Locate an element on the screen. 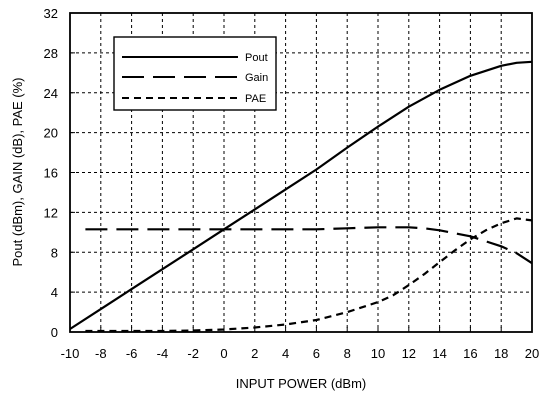 The width and height of the screenshot is (543, 397). legend-label-pae: PAE is located at coordinates (255, 99).